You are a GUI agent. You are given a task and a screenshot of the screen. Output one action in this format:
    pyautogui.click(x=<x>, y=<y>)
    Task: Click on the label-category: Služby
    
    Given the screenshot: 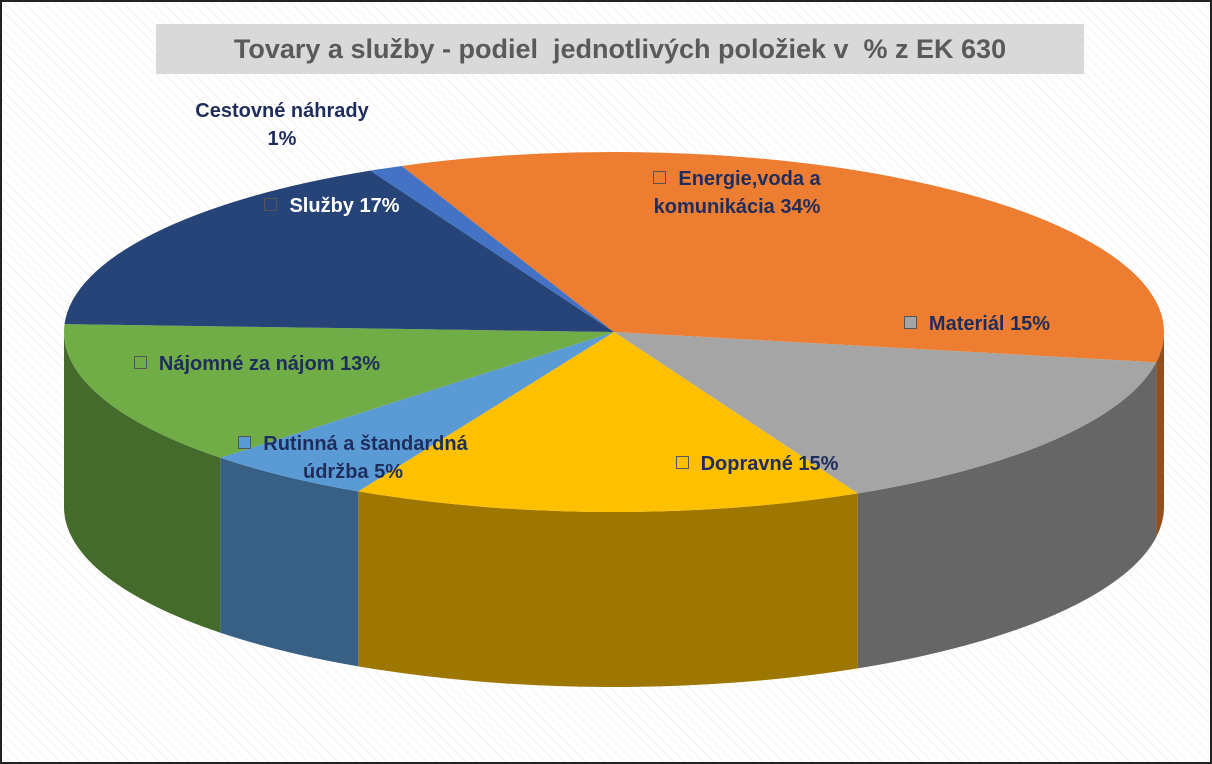 What is the action you would take?
    pyautogui.click(x=321, y=206)
    